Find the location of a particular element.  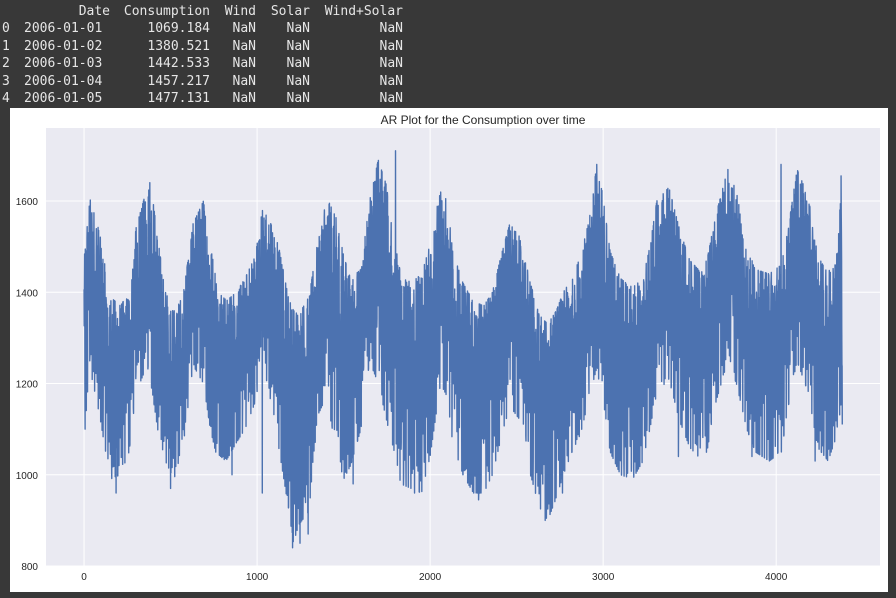

row-index: 2 is located at coordinates (6, 64).